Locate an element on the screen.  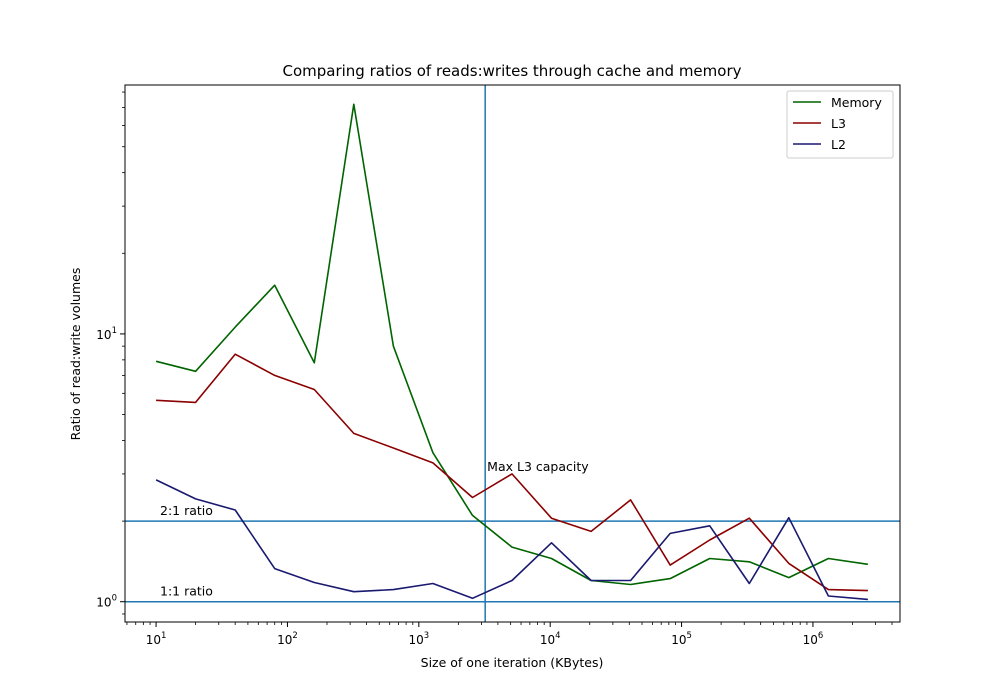
ref-line-label: Max L3 capacity is located at coordinates (538, 466).